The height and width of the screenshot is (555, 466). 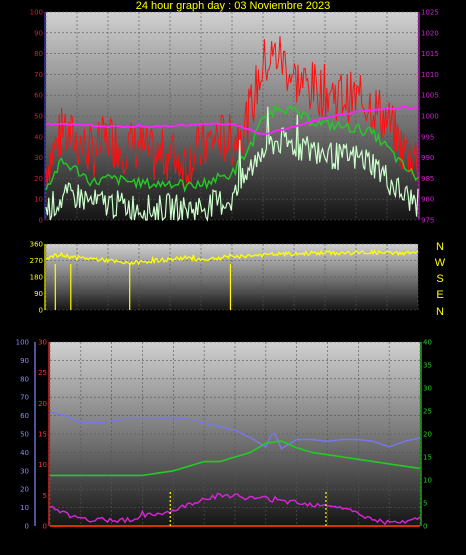 What do you see at coordinates (233, 6) in the screenshot?
I see `chart-title: 24 hour graph day : 03 Noviembre 2023` at bounding box center [233, 6].